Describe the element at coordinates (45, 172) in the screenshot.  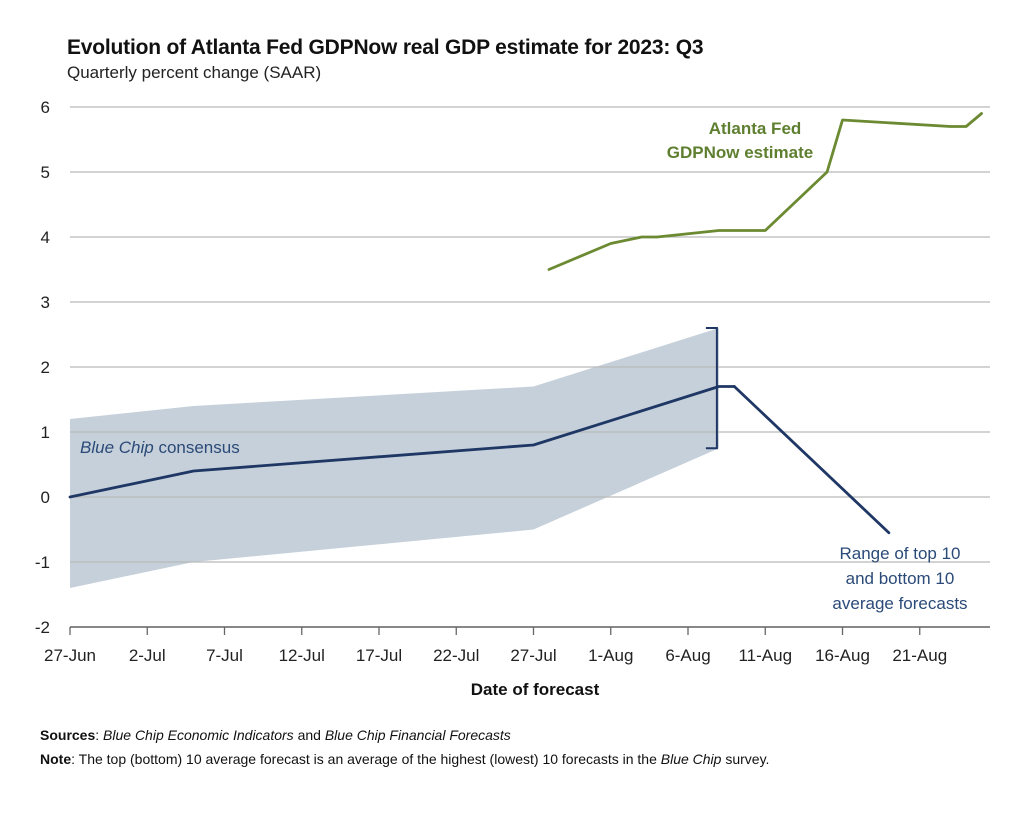
I see `y-tick-label: 5` at that location.